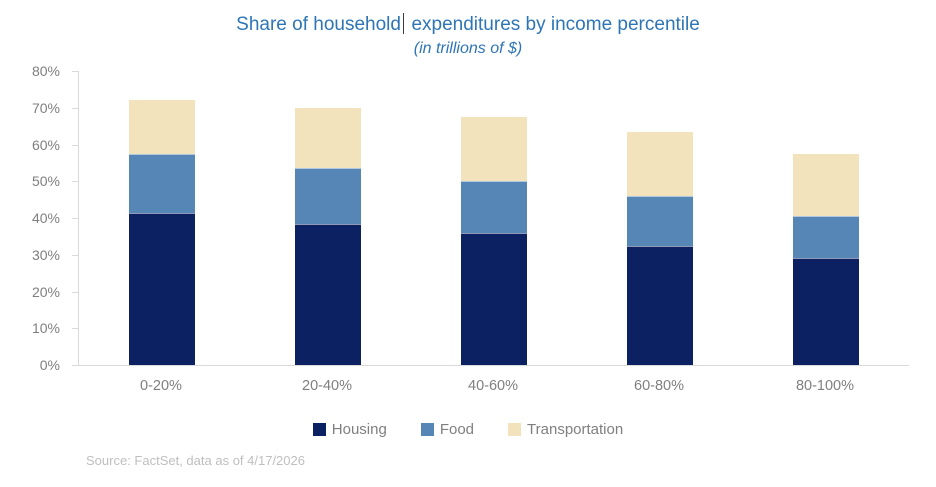 This screenshot has width=936, height=487. I want to click on x-axis-label-80-100%: 80-100%, so click(825, 386).